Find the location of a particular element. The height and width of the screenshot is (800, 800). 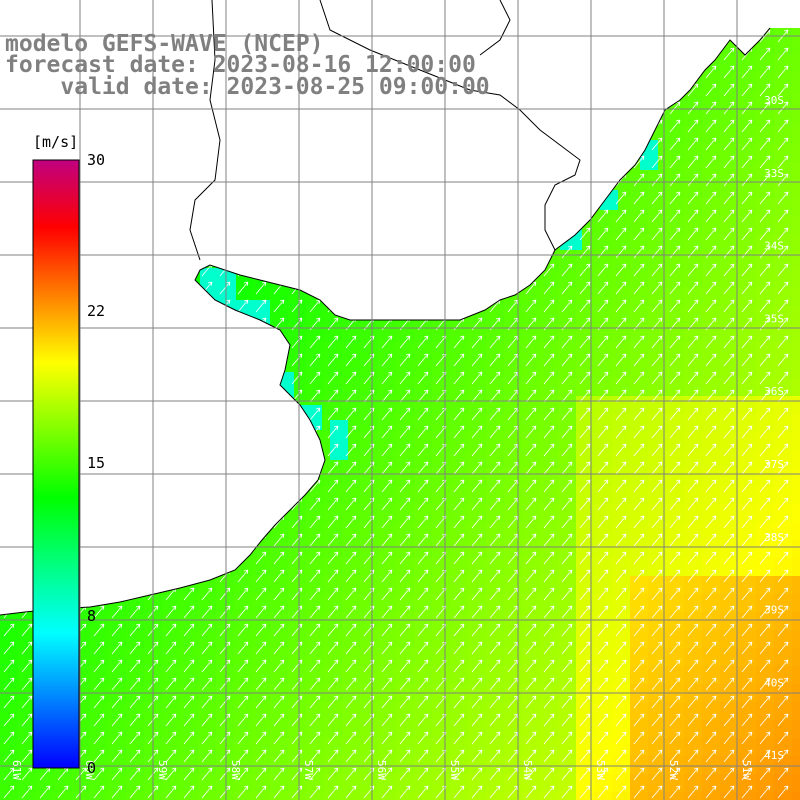

latitude-label: 37S is located at coordinates (774, 464).